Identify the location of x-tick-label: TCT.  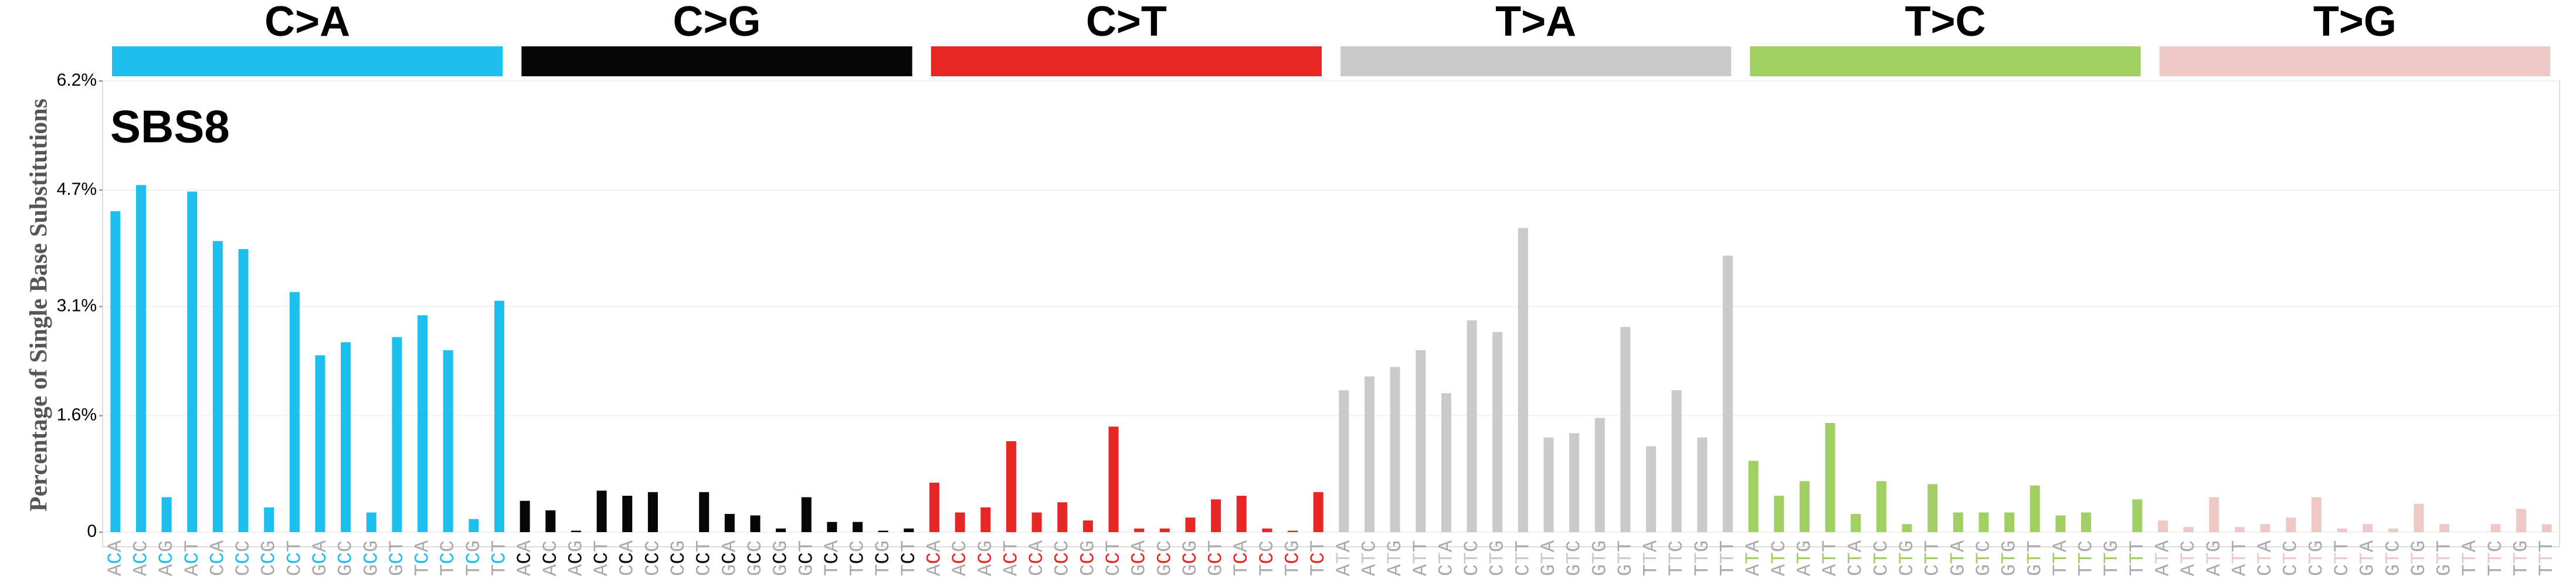
(909, 558).